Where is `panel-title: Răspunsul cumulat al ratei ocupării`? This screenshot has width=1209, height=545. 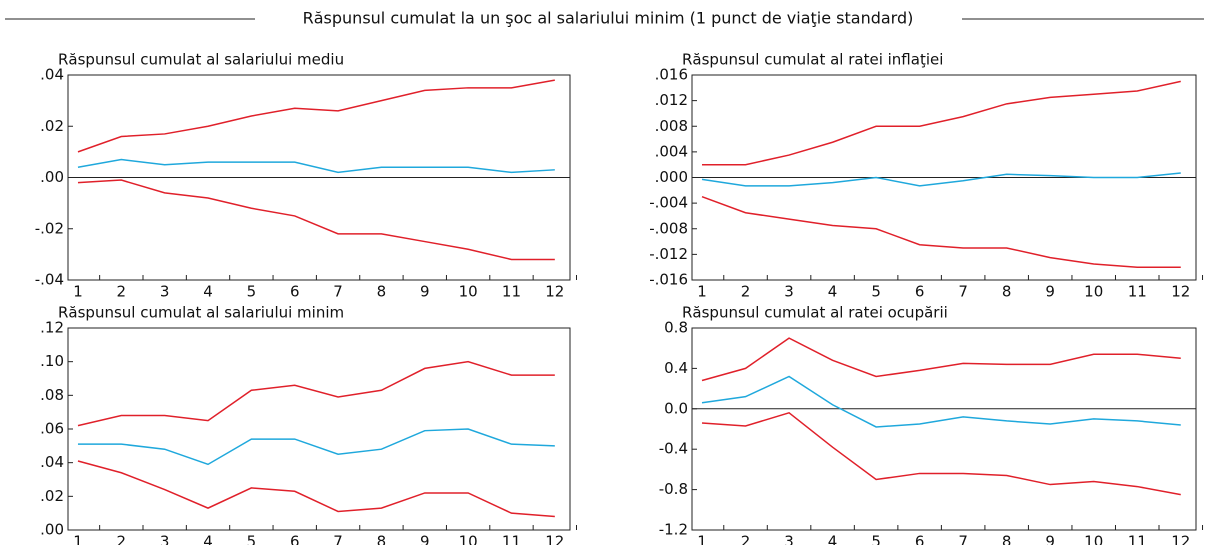 panel-title: Răspunsul cumulat al ratei ocupării is located at coordinates (815, 313).